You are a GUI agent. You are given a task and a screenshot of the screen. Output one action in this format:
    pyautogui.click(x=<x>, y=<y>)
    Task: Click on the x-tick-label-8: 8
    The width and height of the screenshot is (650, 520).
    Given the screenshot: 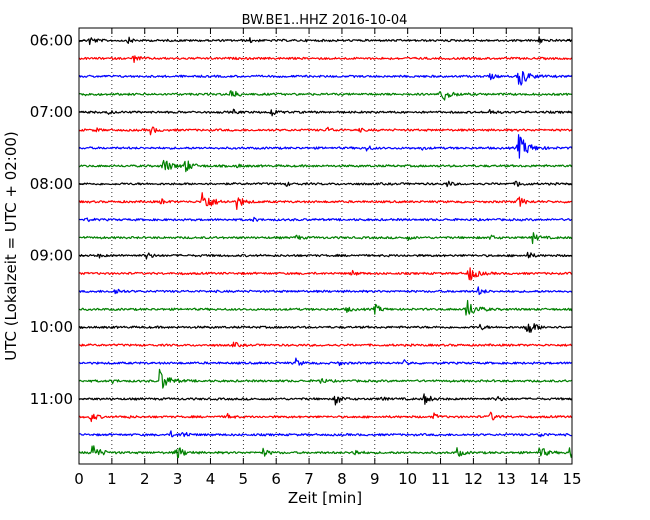 What is the action you would take?
    pyautogui.click(x=342, y=479)
    